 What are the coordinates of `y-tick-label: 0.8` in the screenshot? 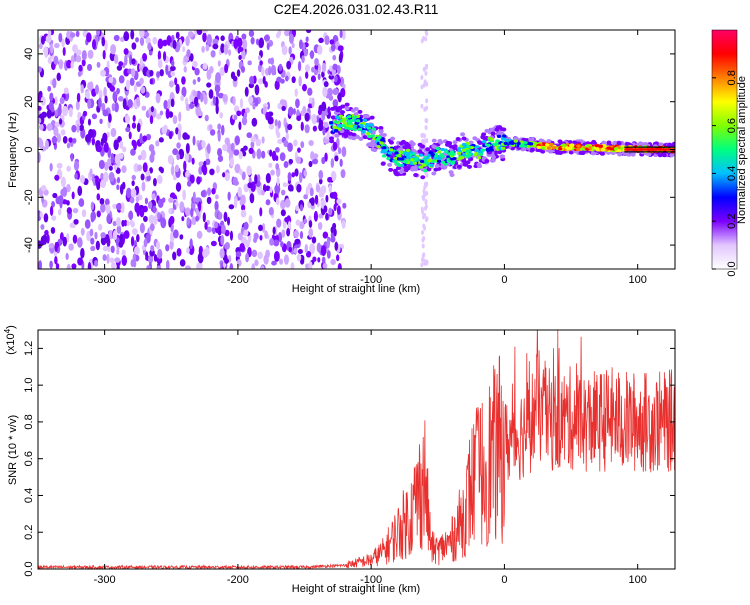 It's located at (29, 421).